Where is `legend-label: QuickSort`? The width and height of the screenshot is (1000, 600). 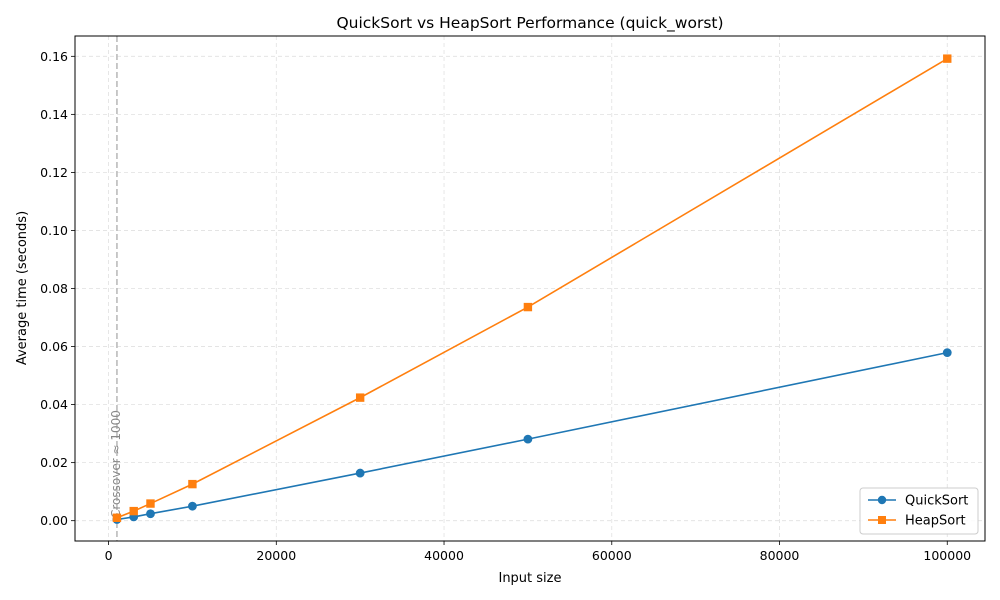 legend-label: QuickSort is located at coordinates (936, 501).